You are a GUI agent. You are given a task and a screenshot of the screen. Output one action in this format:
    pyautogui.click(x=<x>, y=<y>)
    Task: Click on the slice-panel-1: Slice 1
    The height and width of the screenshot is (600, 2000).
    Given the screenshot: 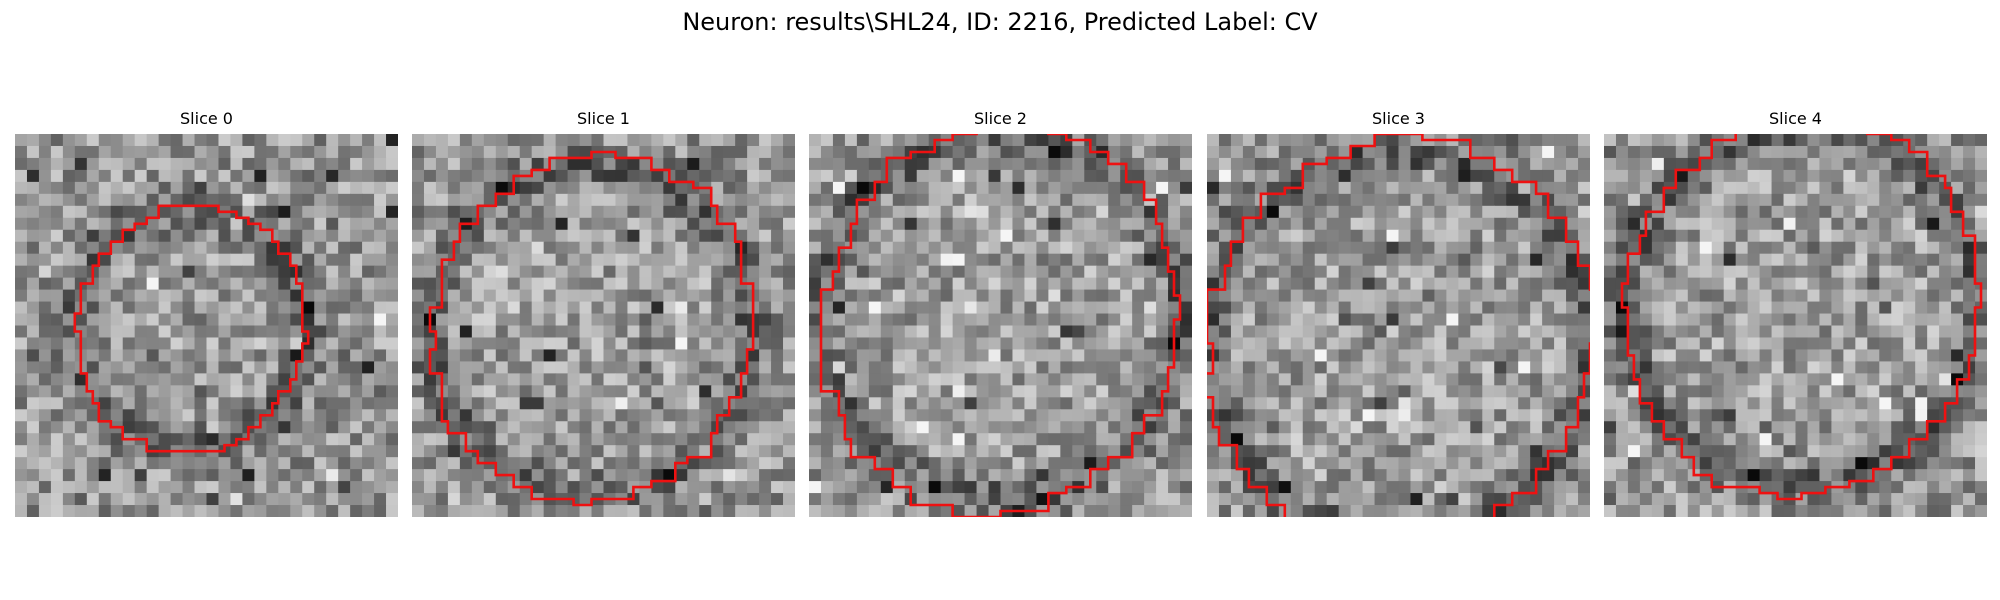 What is the action you would take?
    pyautogui.click(x=603, y=316)
    